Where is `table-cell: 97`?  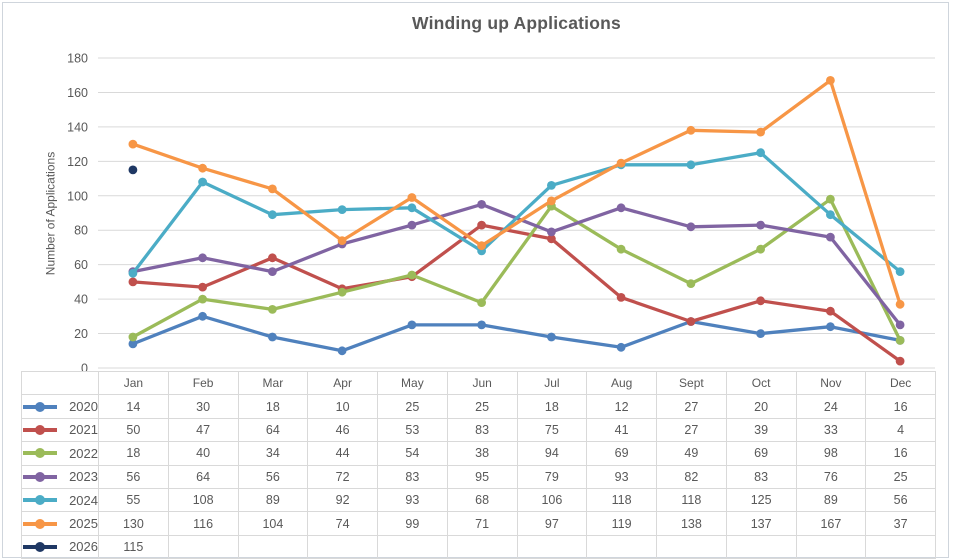 table-cell: 97 is located at coordinates (552, 523).